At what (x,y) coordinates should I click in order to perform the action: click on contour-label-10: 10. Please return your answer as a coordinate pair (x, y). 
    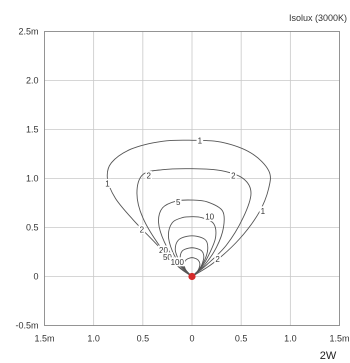
    Looking at the image, I should click on (209, 217).